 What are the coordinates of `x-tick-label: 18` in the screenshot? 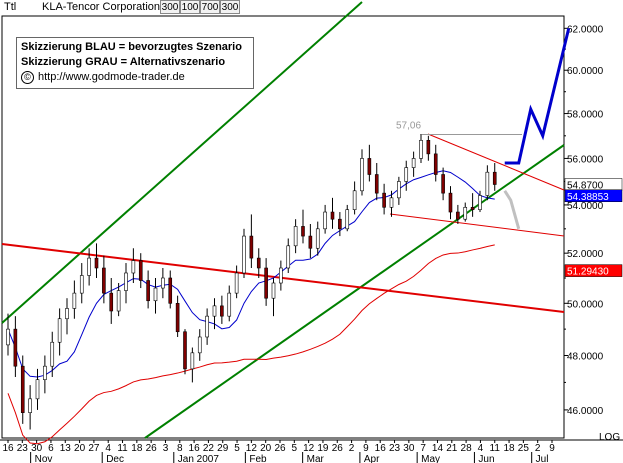 It's located at (137, 448).